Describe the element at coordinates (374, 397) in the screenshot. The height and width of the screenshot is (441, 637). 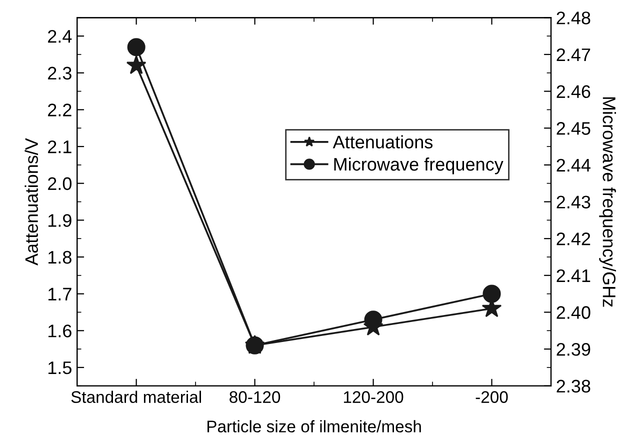
I see `x-tick-label: 120-200` at that location.